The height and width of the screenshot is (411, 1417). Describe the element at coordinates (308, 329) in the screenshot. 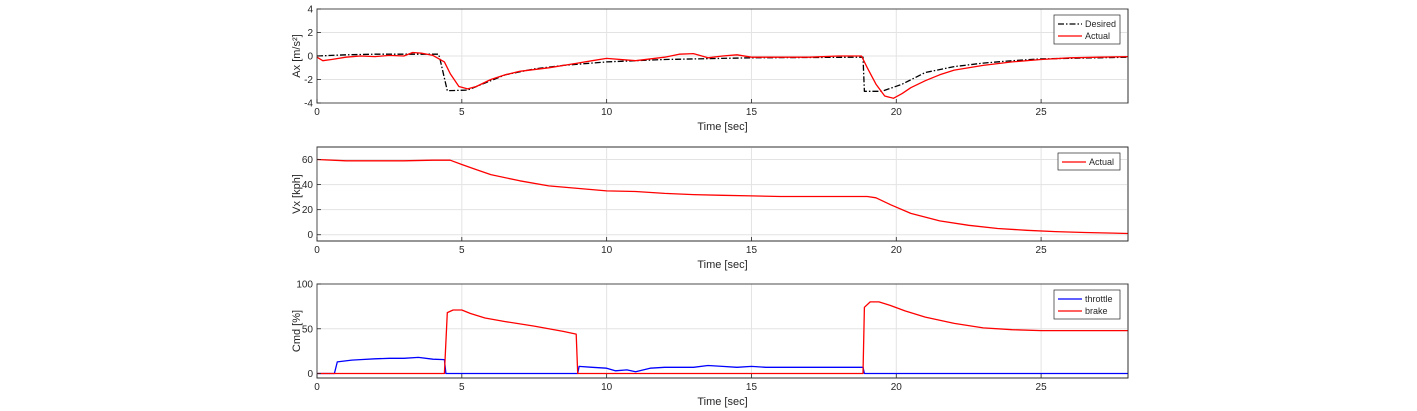

I see `y-tick-label: 50` at that location.